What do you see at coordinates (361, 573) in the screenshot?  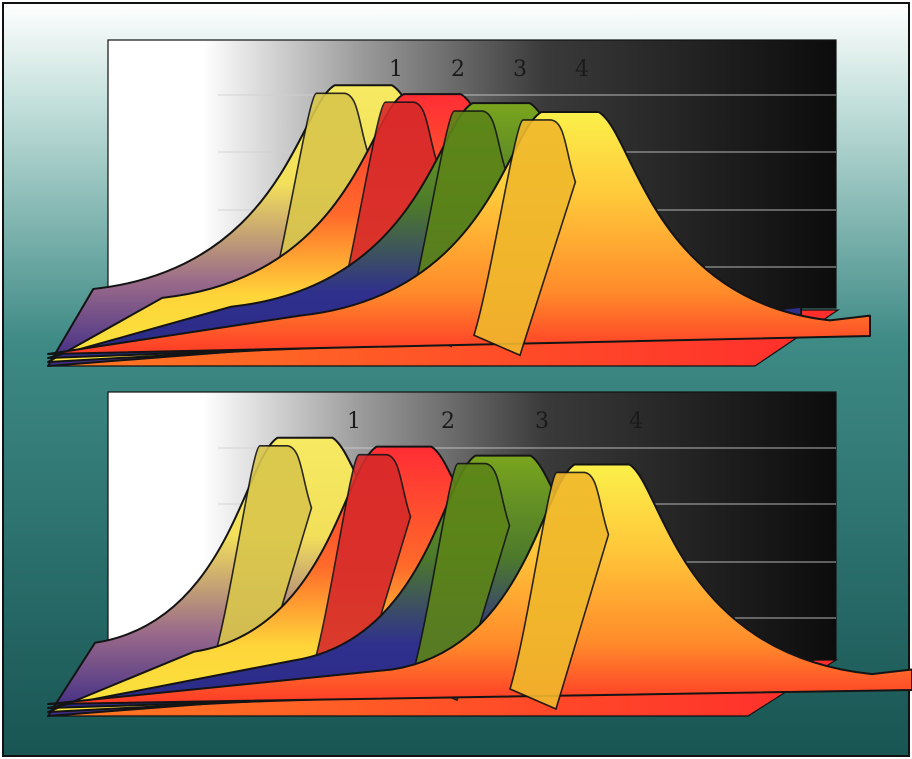 I see `series-2-peak-face` at bounding box center [361, 573].